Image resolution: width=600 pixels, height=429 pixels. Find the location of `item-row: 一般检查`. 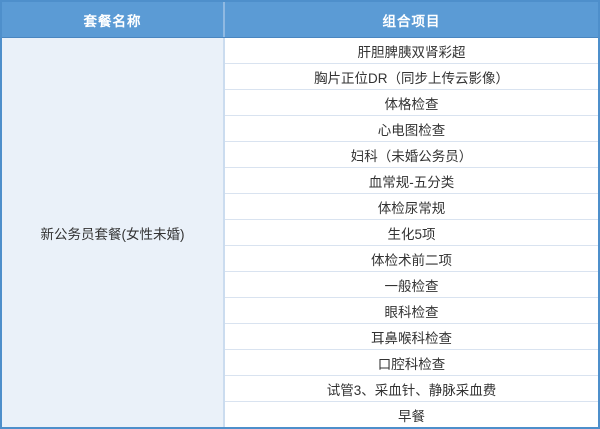

item-row: 一般检查 is located at coordinates (411, 285).